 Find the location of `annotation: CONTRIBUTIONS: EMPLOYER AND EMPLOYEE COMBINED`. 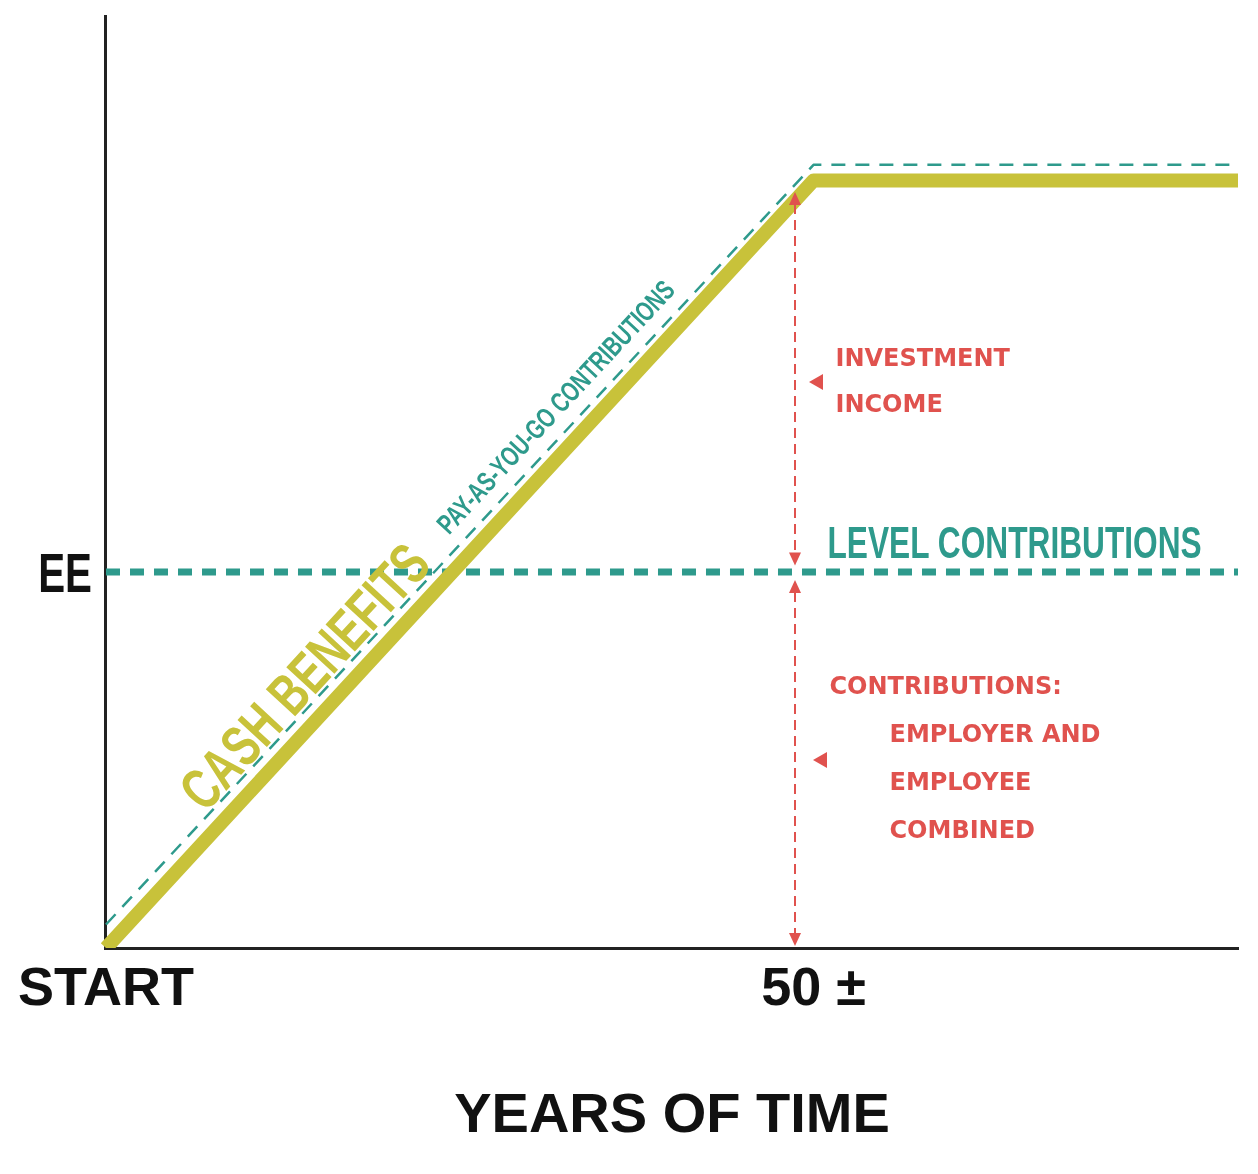

annotation: CONTRIBUTIONS: EMPLOYER AND EMPLOYEE COMBINED is located at coordinates (965, 758).